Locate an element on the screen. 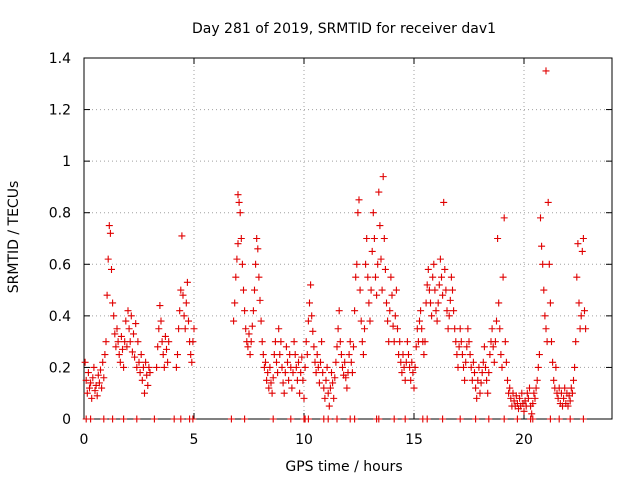 The width and height of the screenshot is (640, 480). y-tick-label: 0.8 is located at coordinates (60, 214).